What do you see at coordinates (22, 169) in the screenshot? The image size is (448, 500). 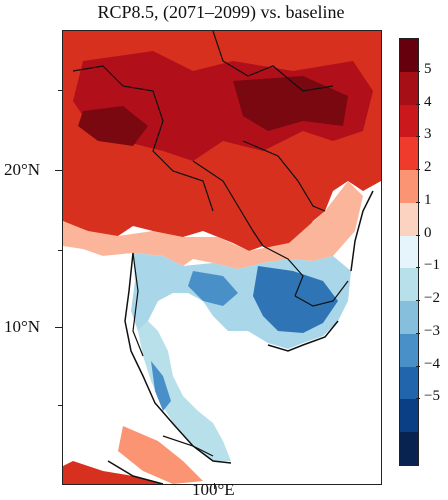 I see `lat-label-20n: 20°N` at bounding box center [22, 169].